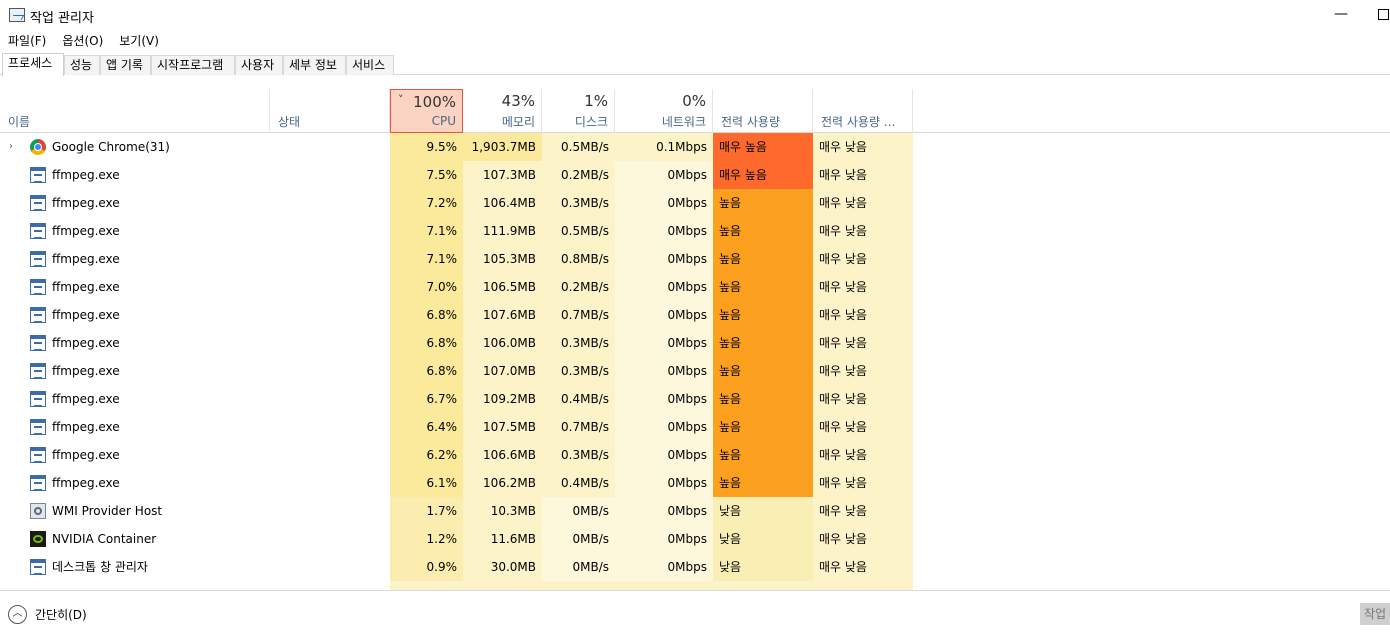  I want to click on process-row: ffmpeg.exe 6.8% 107.6MB 0.7MB/s 0Mbps 높음 매우 낮음, so click(695, 315).